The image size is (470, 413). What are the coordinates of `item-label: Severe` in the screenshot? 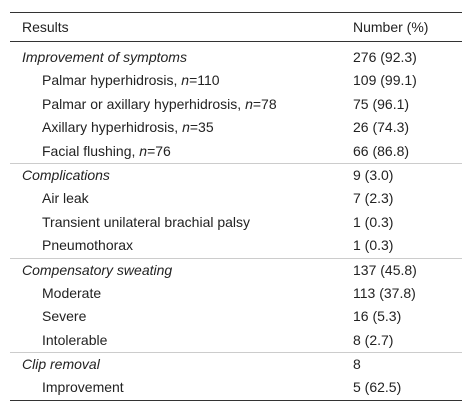 It's located at (64, 316).